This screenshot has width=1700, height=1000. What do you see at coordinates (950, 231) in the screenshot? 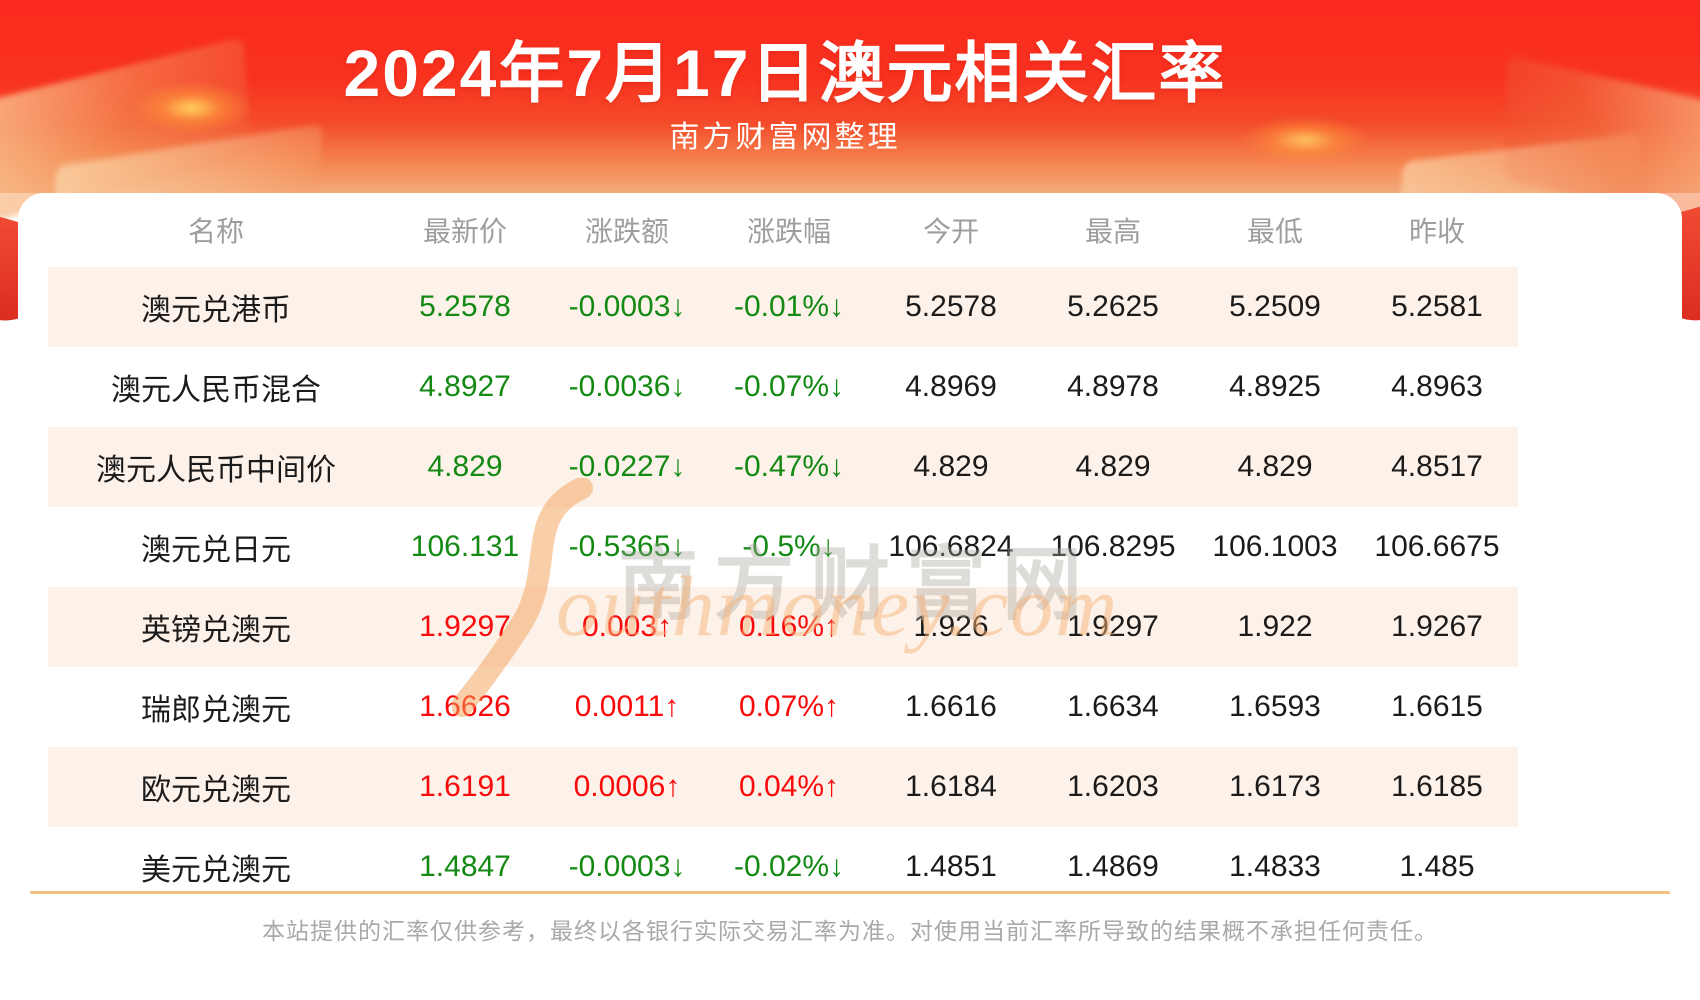
I see `column-header-open: 今开` at bounding box center [950, 231].